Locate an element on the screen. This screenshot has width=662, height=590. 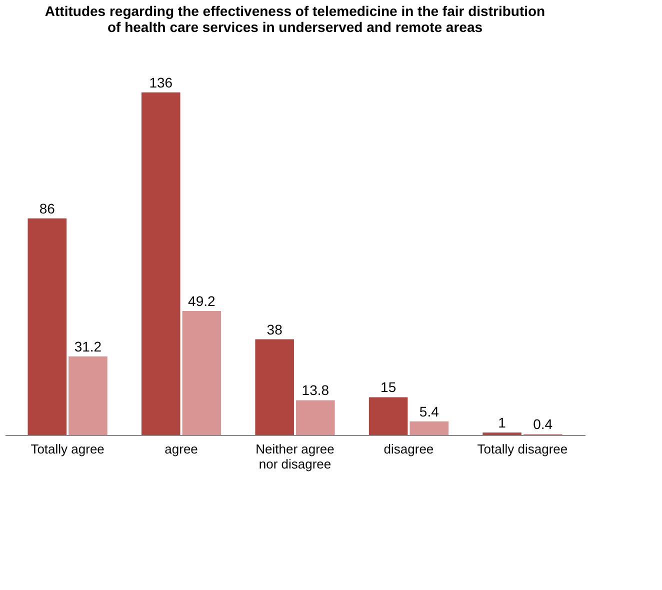
x-tick-label: Totally disagree is located at coordinates (522, 449).